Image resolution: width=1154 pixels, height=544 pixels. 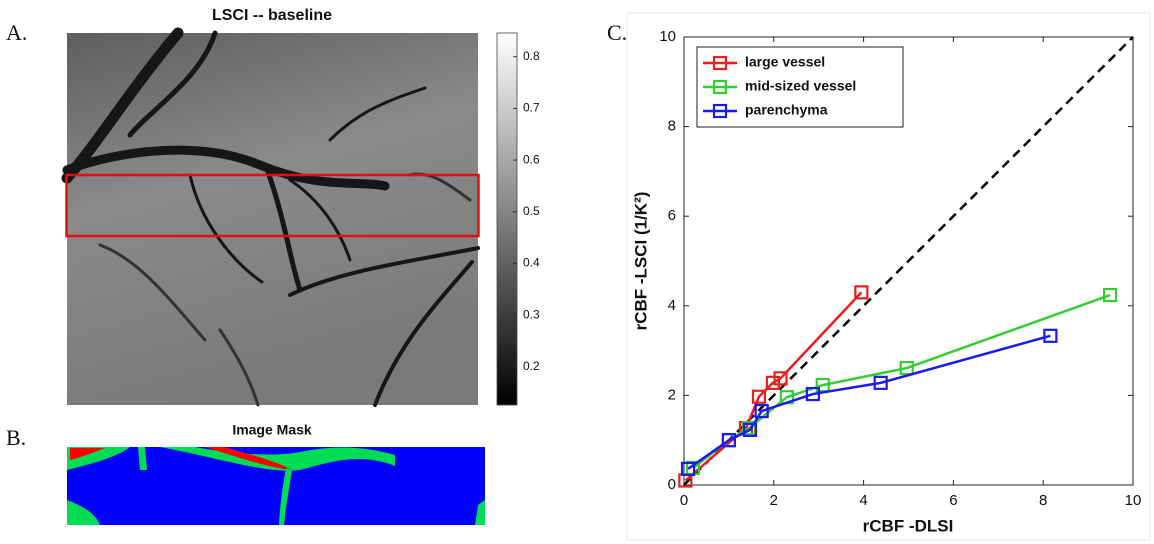 What do you see at coordinates (684, 500) in the screenshot?
I see `x-tick-label: 0` at bounding box center [684, 500].